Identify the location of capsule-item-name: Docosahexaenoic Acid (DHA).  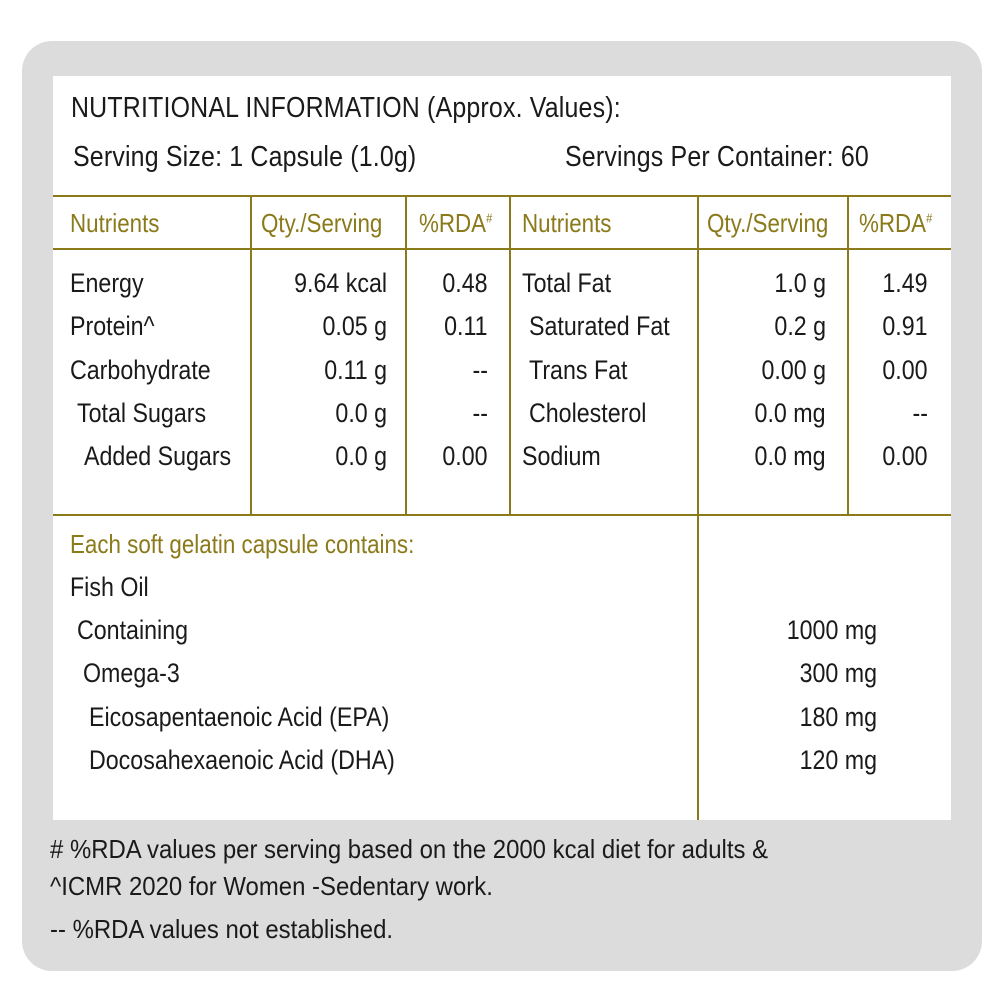
(242, 760).